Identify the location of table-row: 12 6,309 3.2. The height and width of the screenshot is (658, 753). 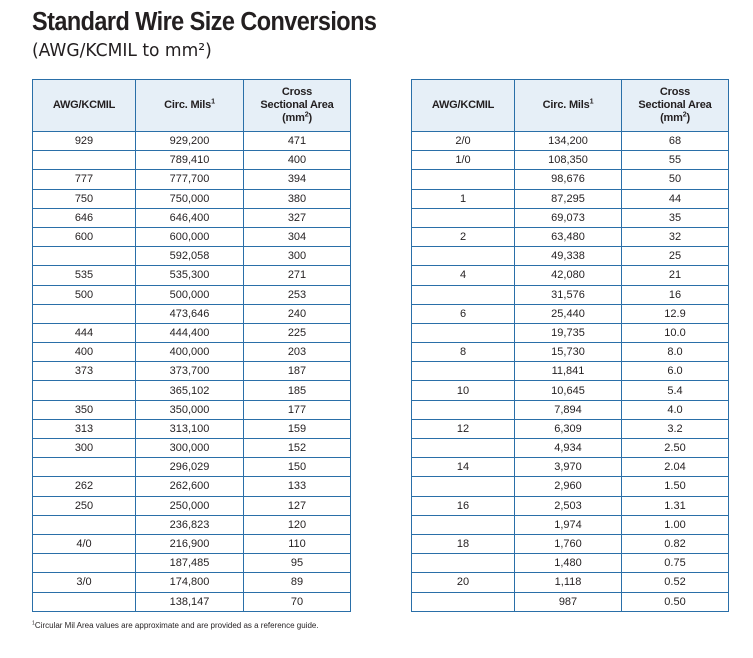
(570, 429).